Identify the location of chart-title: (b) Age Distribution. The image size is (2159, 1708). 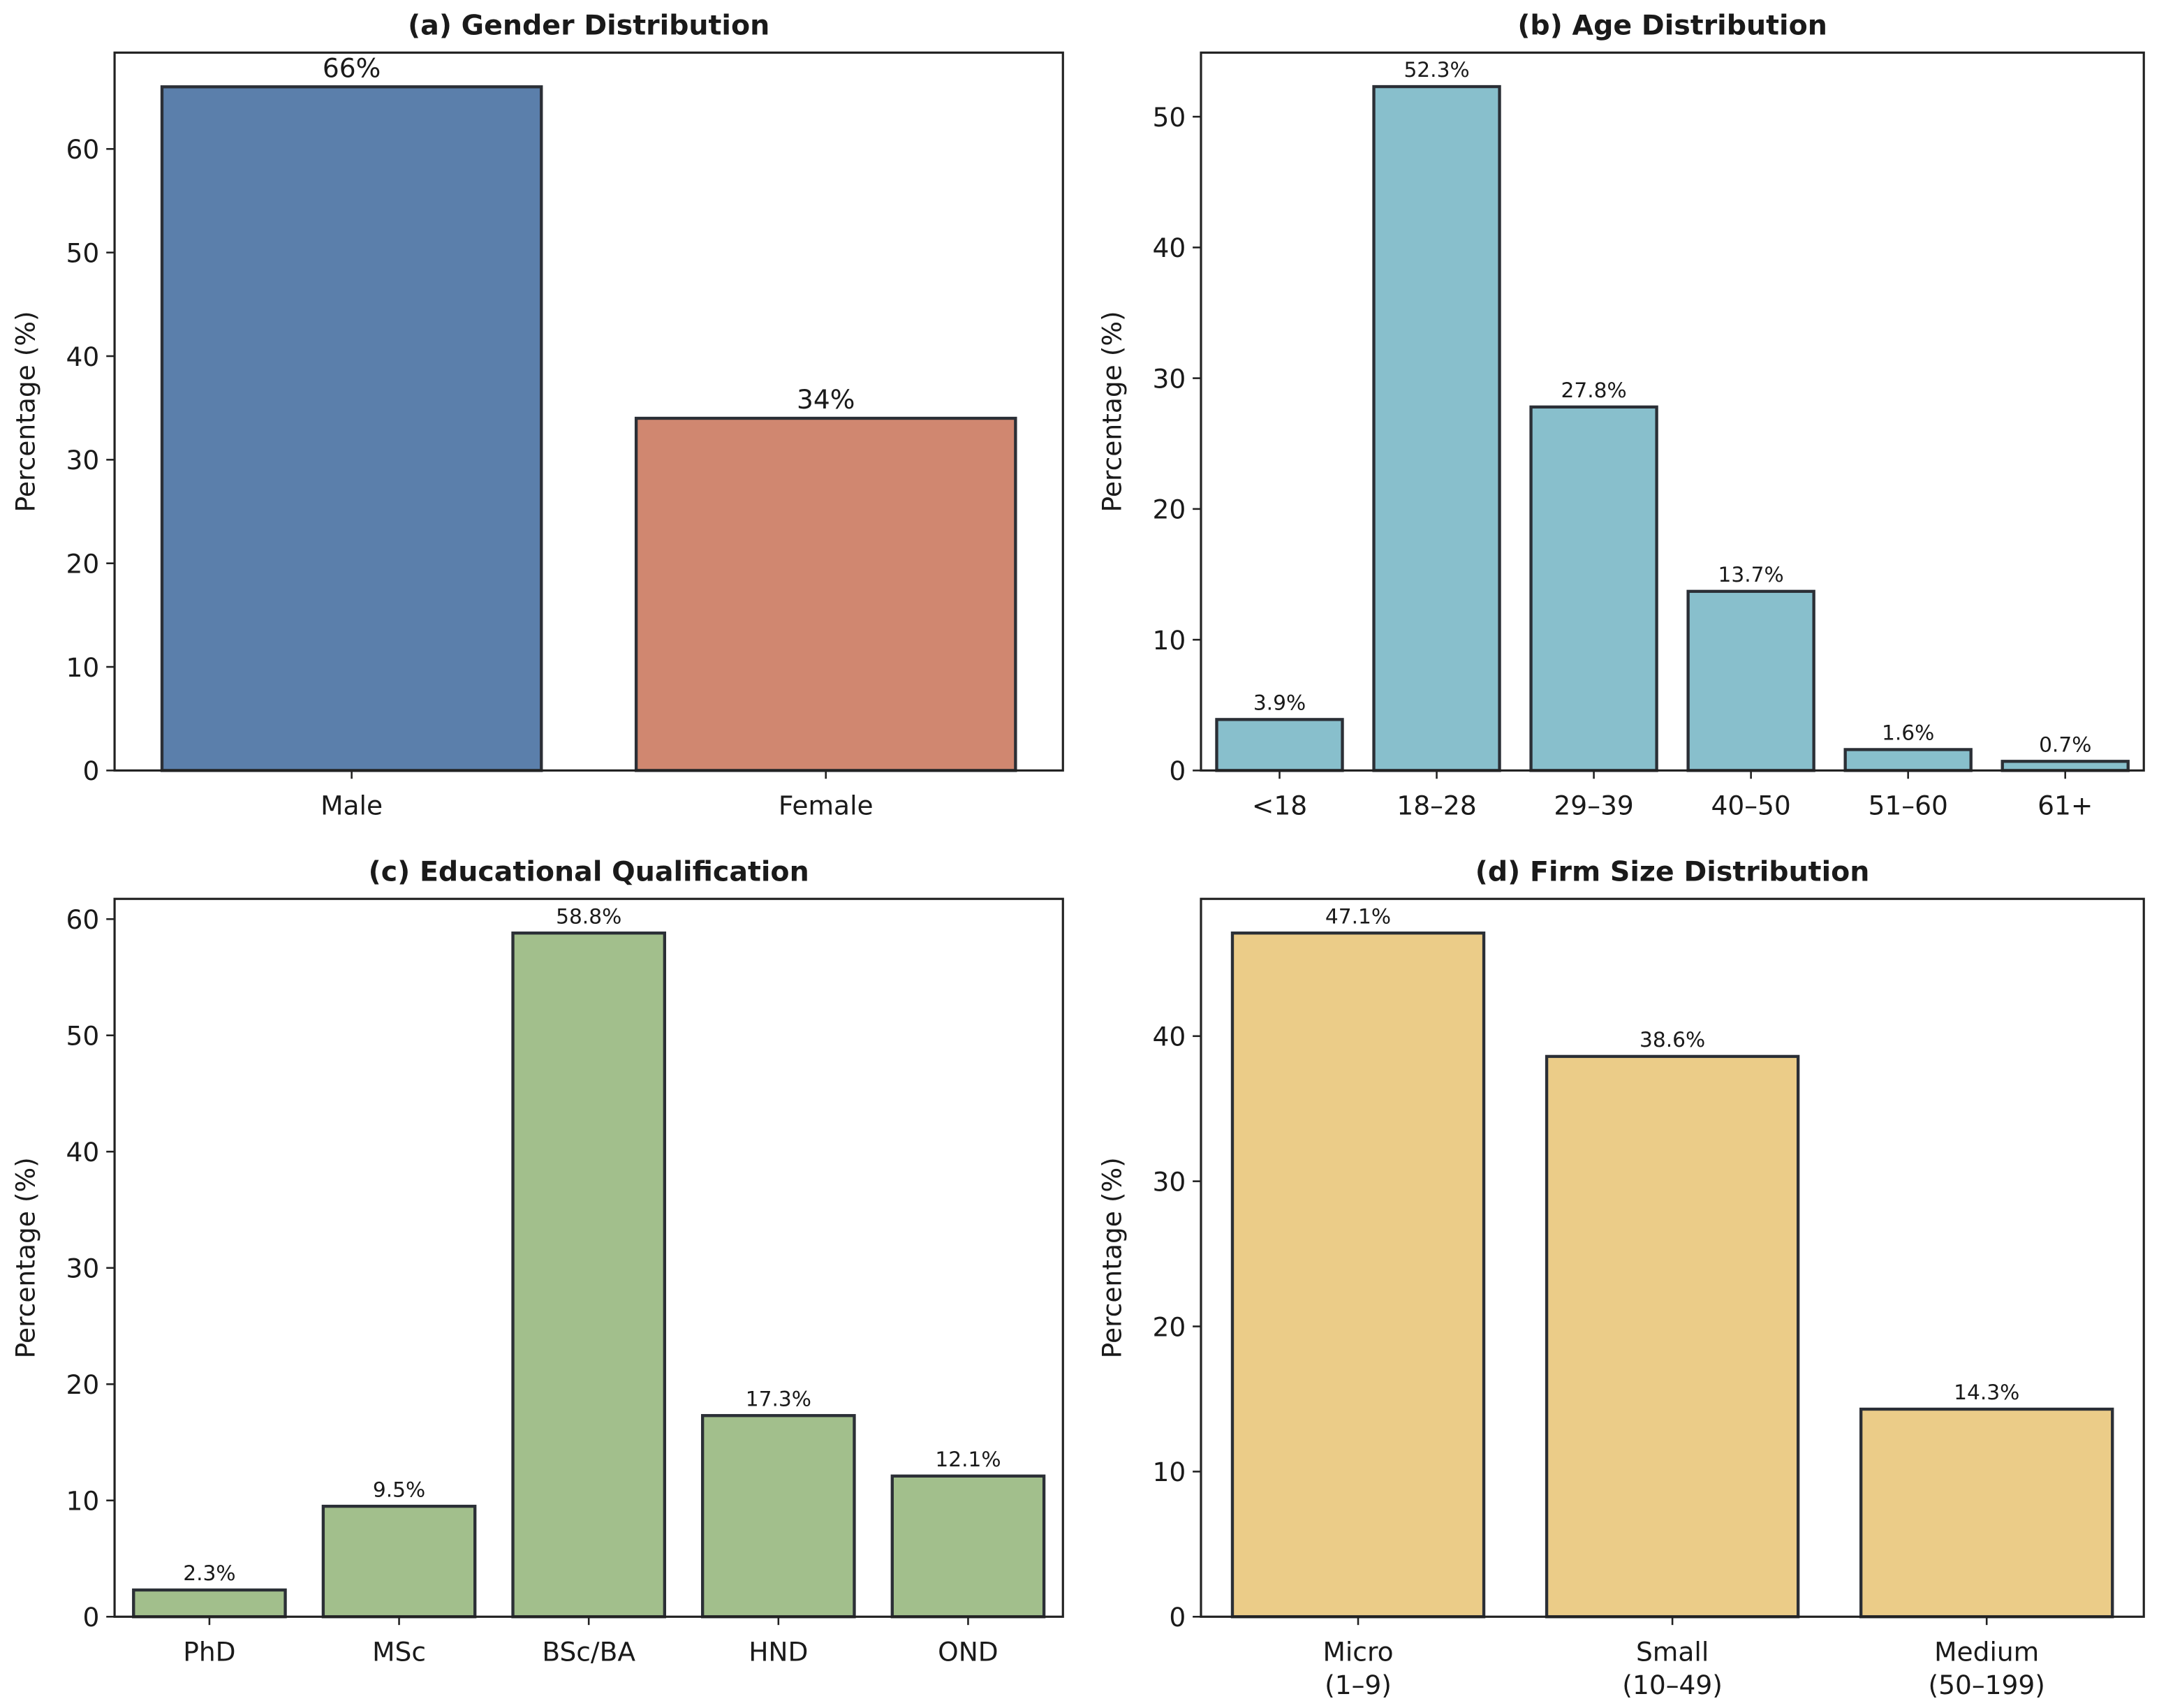
(1672, 26).